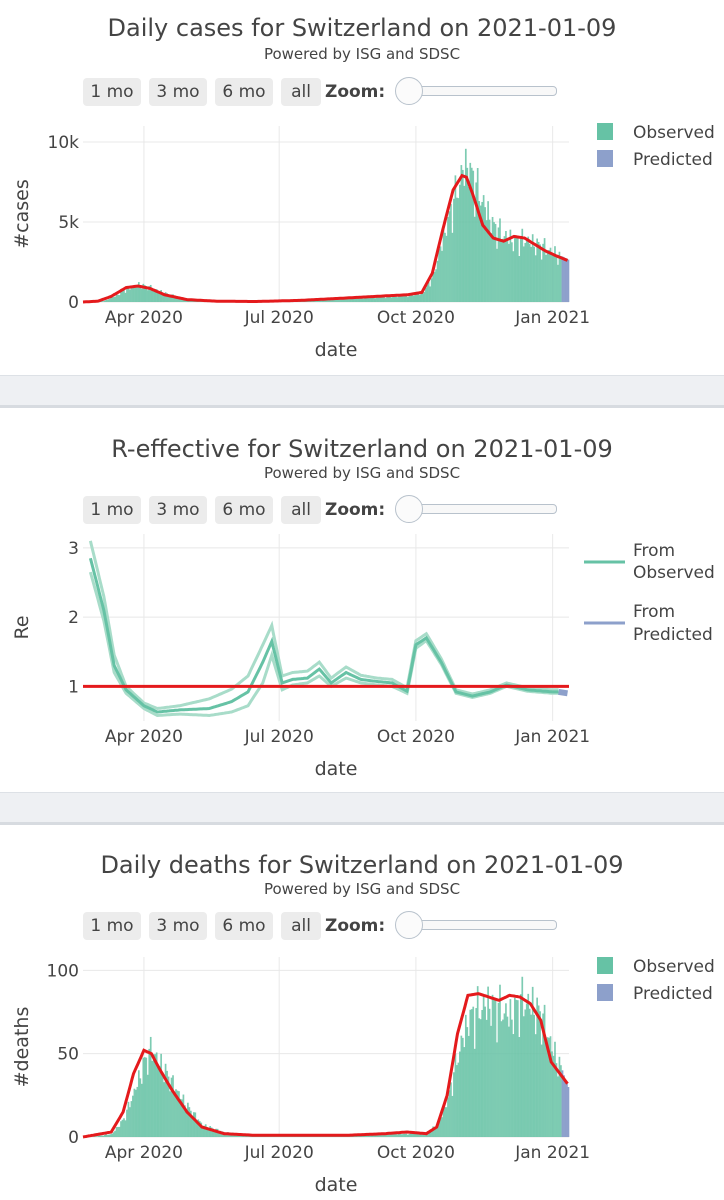  Describe the element at coordinates (362, 54) in the screenshot. I see `cases-subtitle: Powered by ISG and SDSC` at that location.